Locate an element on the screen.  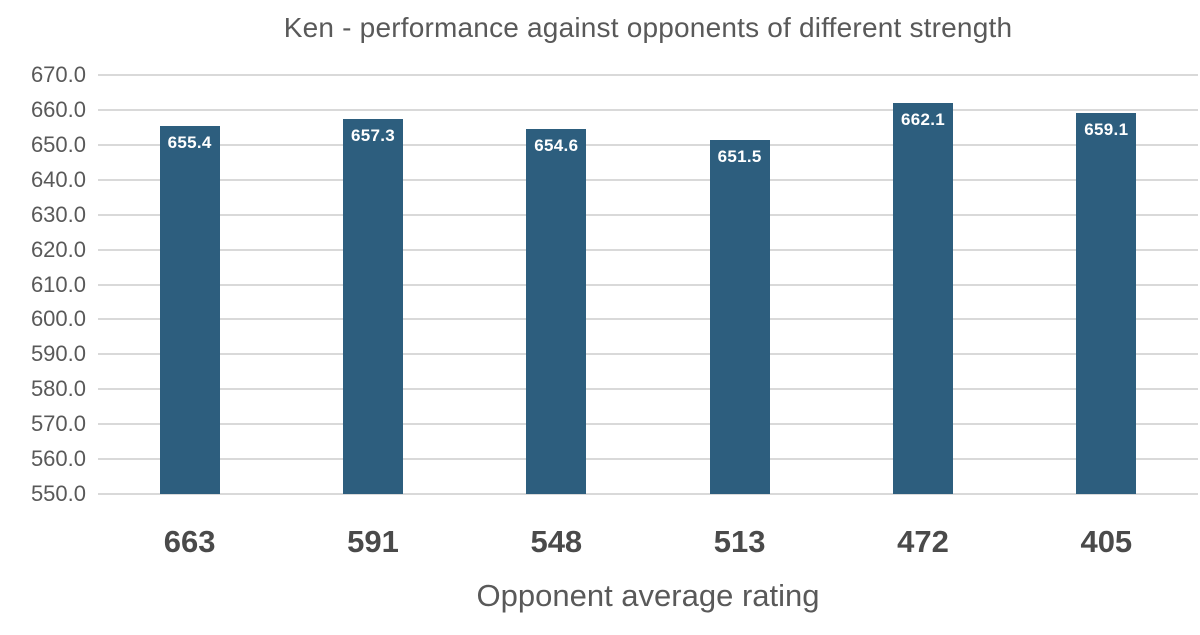
y-tick-label: 600.0 is located at coordinates (58, 319).